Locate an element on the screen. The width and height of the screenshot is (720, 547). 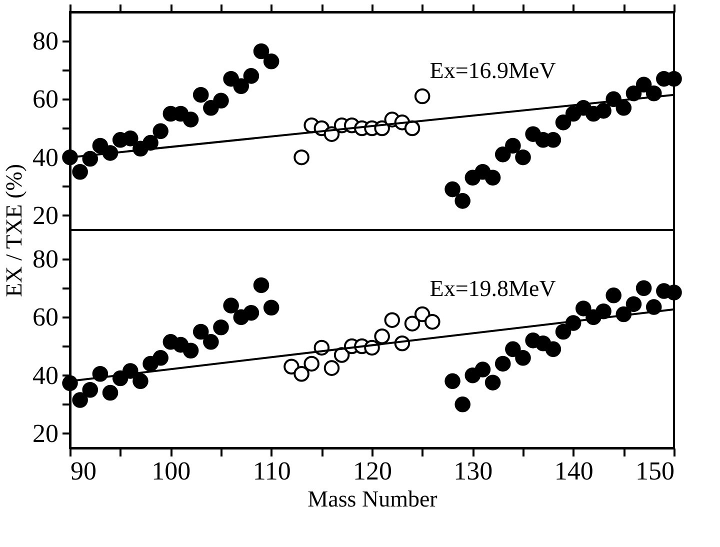
y-axis-title: EX / TXE (%) is located at coordinates (14, 231).